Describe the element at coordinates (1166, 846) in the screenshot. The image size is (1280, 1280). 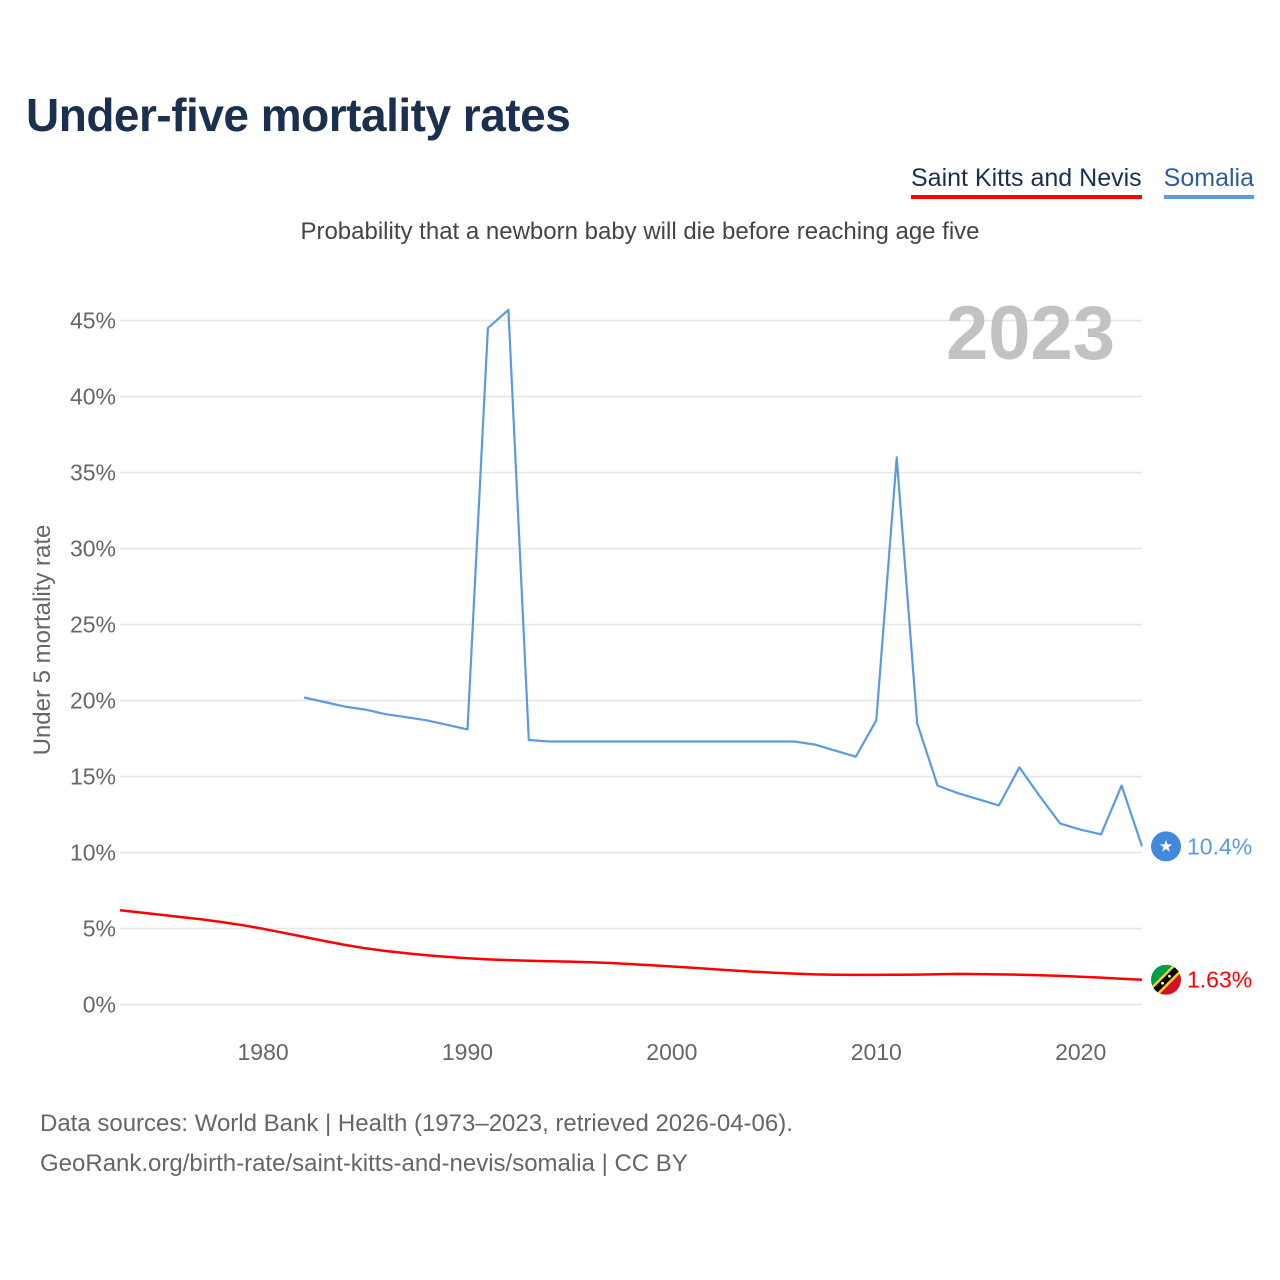
I see `somalia-flag-icon` at that location.